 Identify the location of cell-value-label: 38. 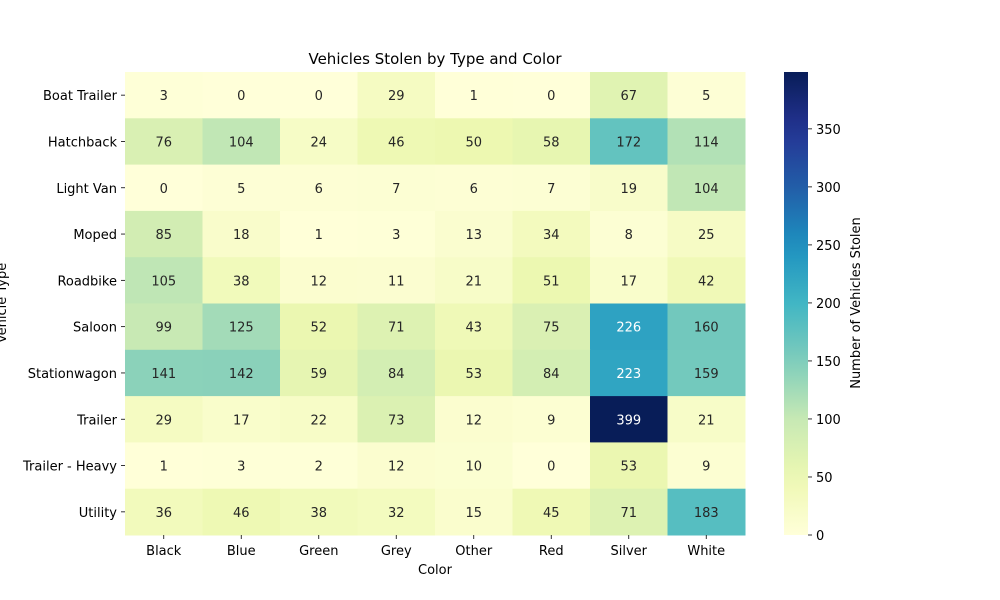
(318, 513).